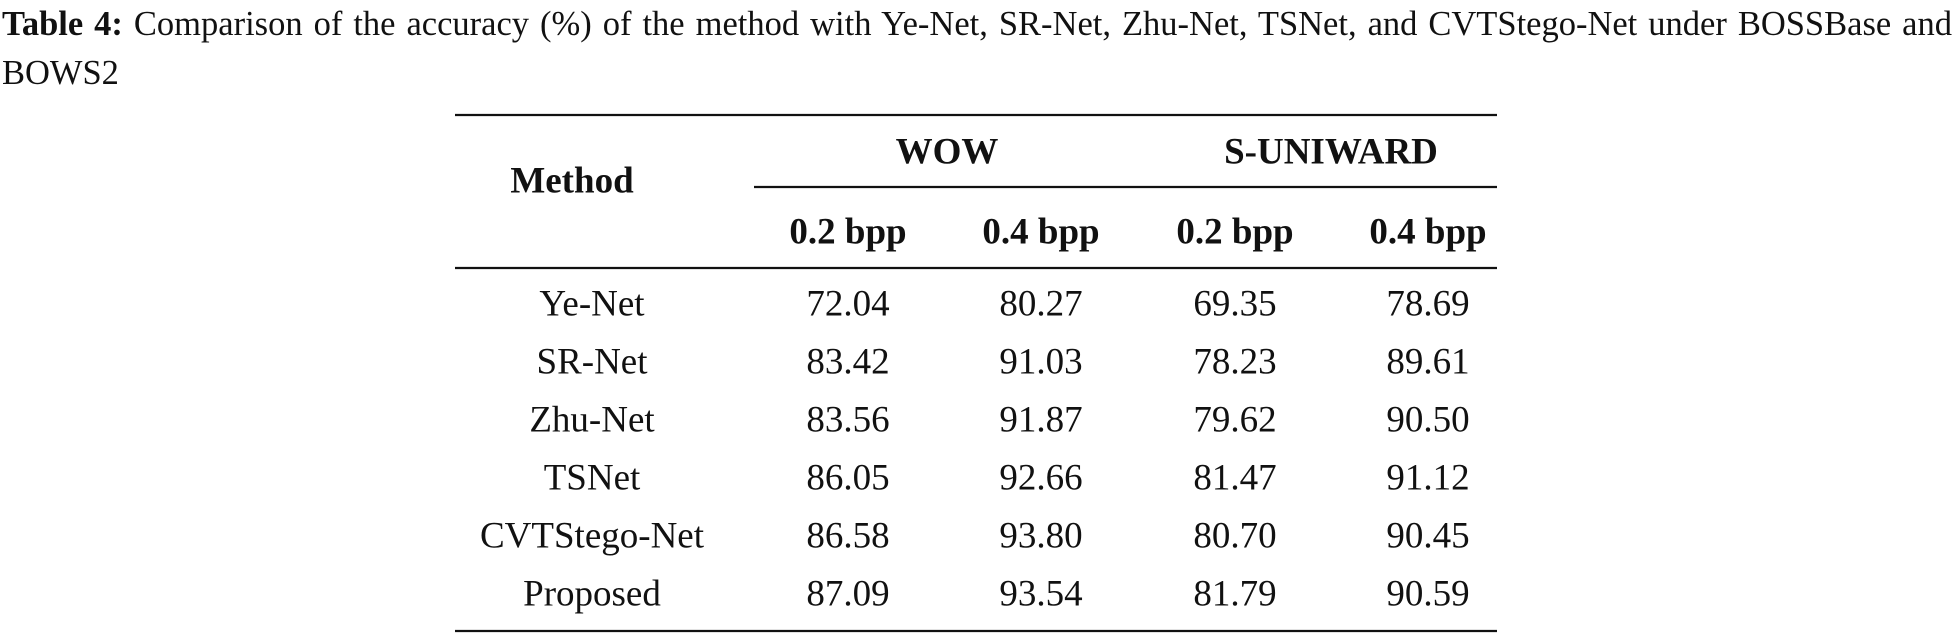 This screenshot has width=1955, height=635. I want to click on cell: 93.80, so click(1040, 535).